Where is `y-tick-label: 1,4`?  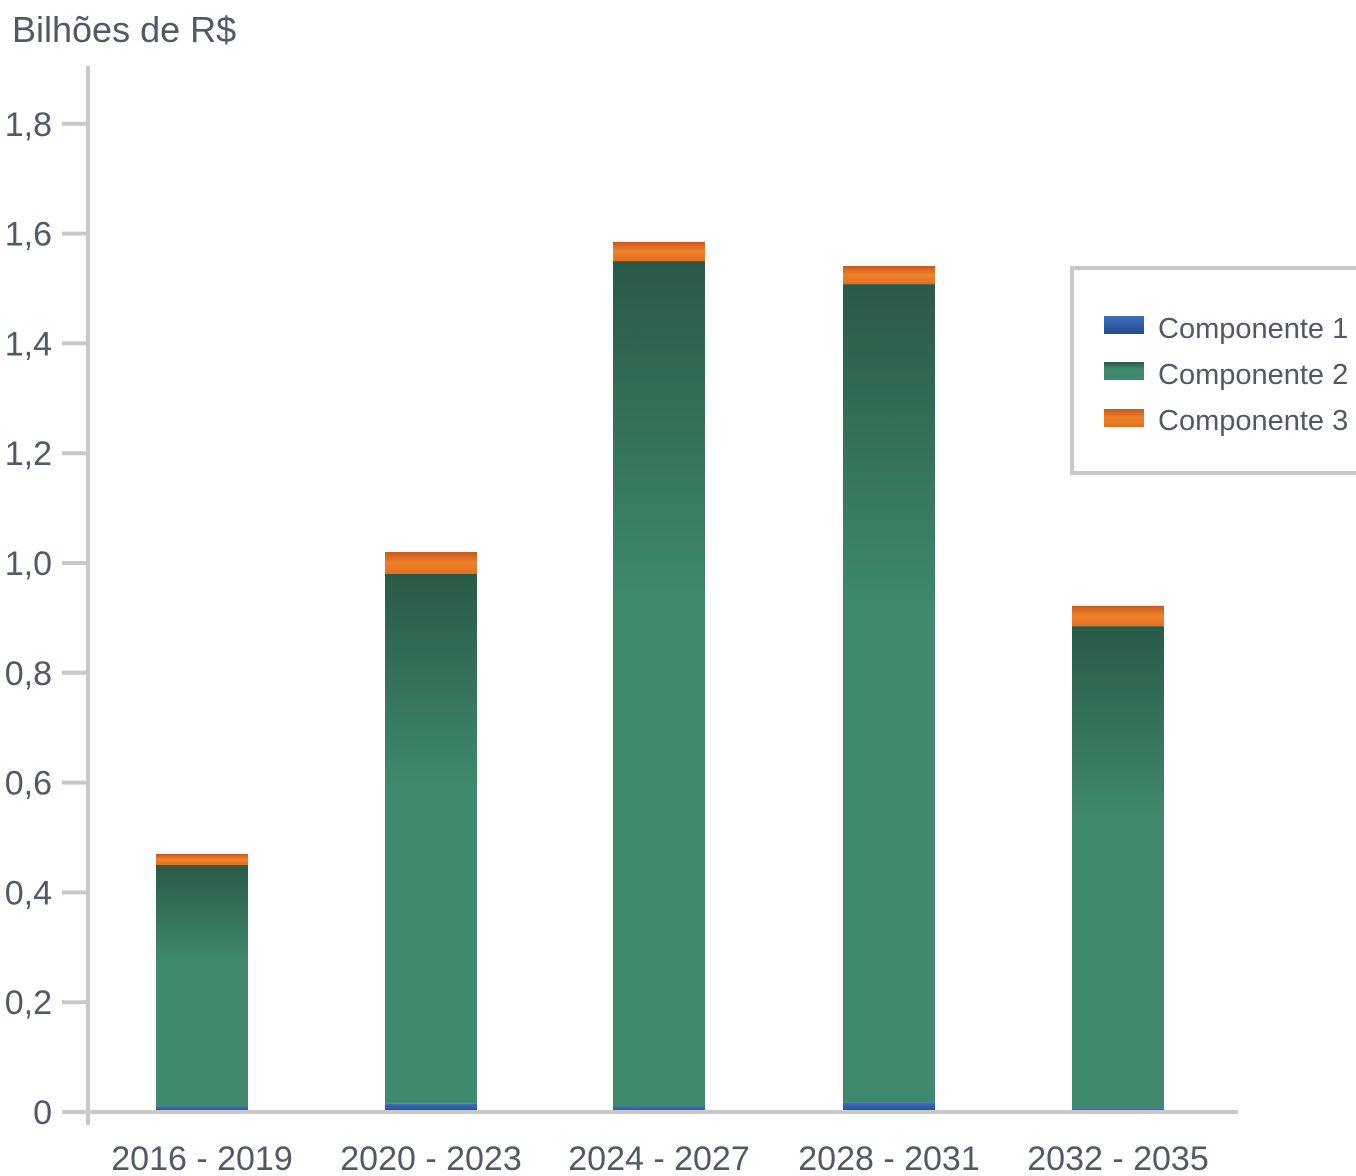
y-tick-label: 1,4 is located at coordinates (28, 344).